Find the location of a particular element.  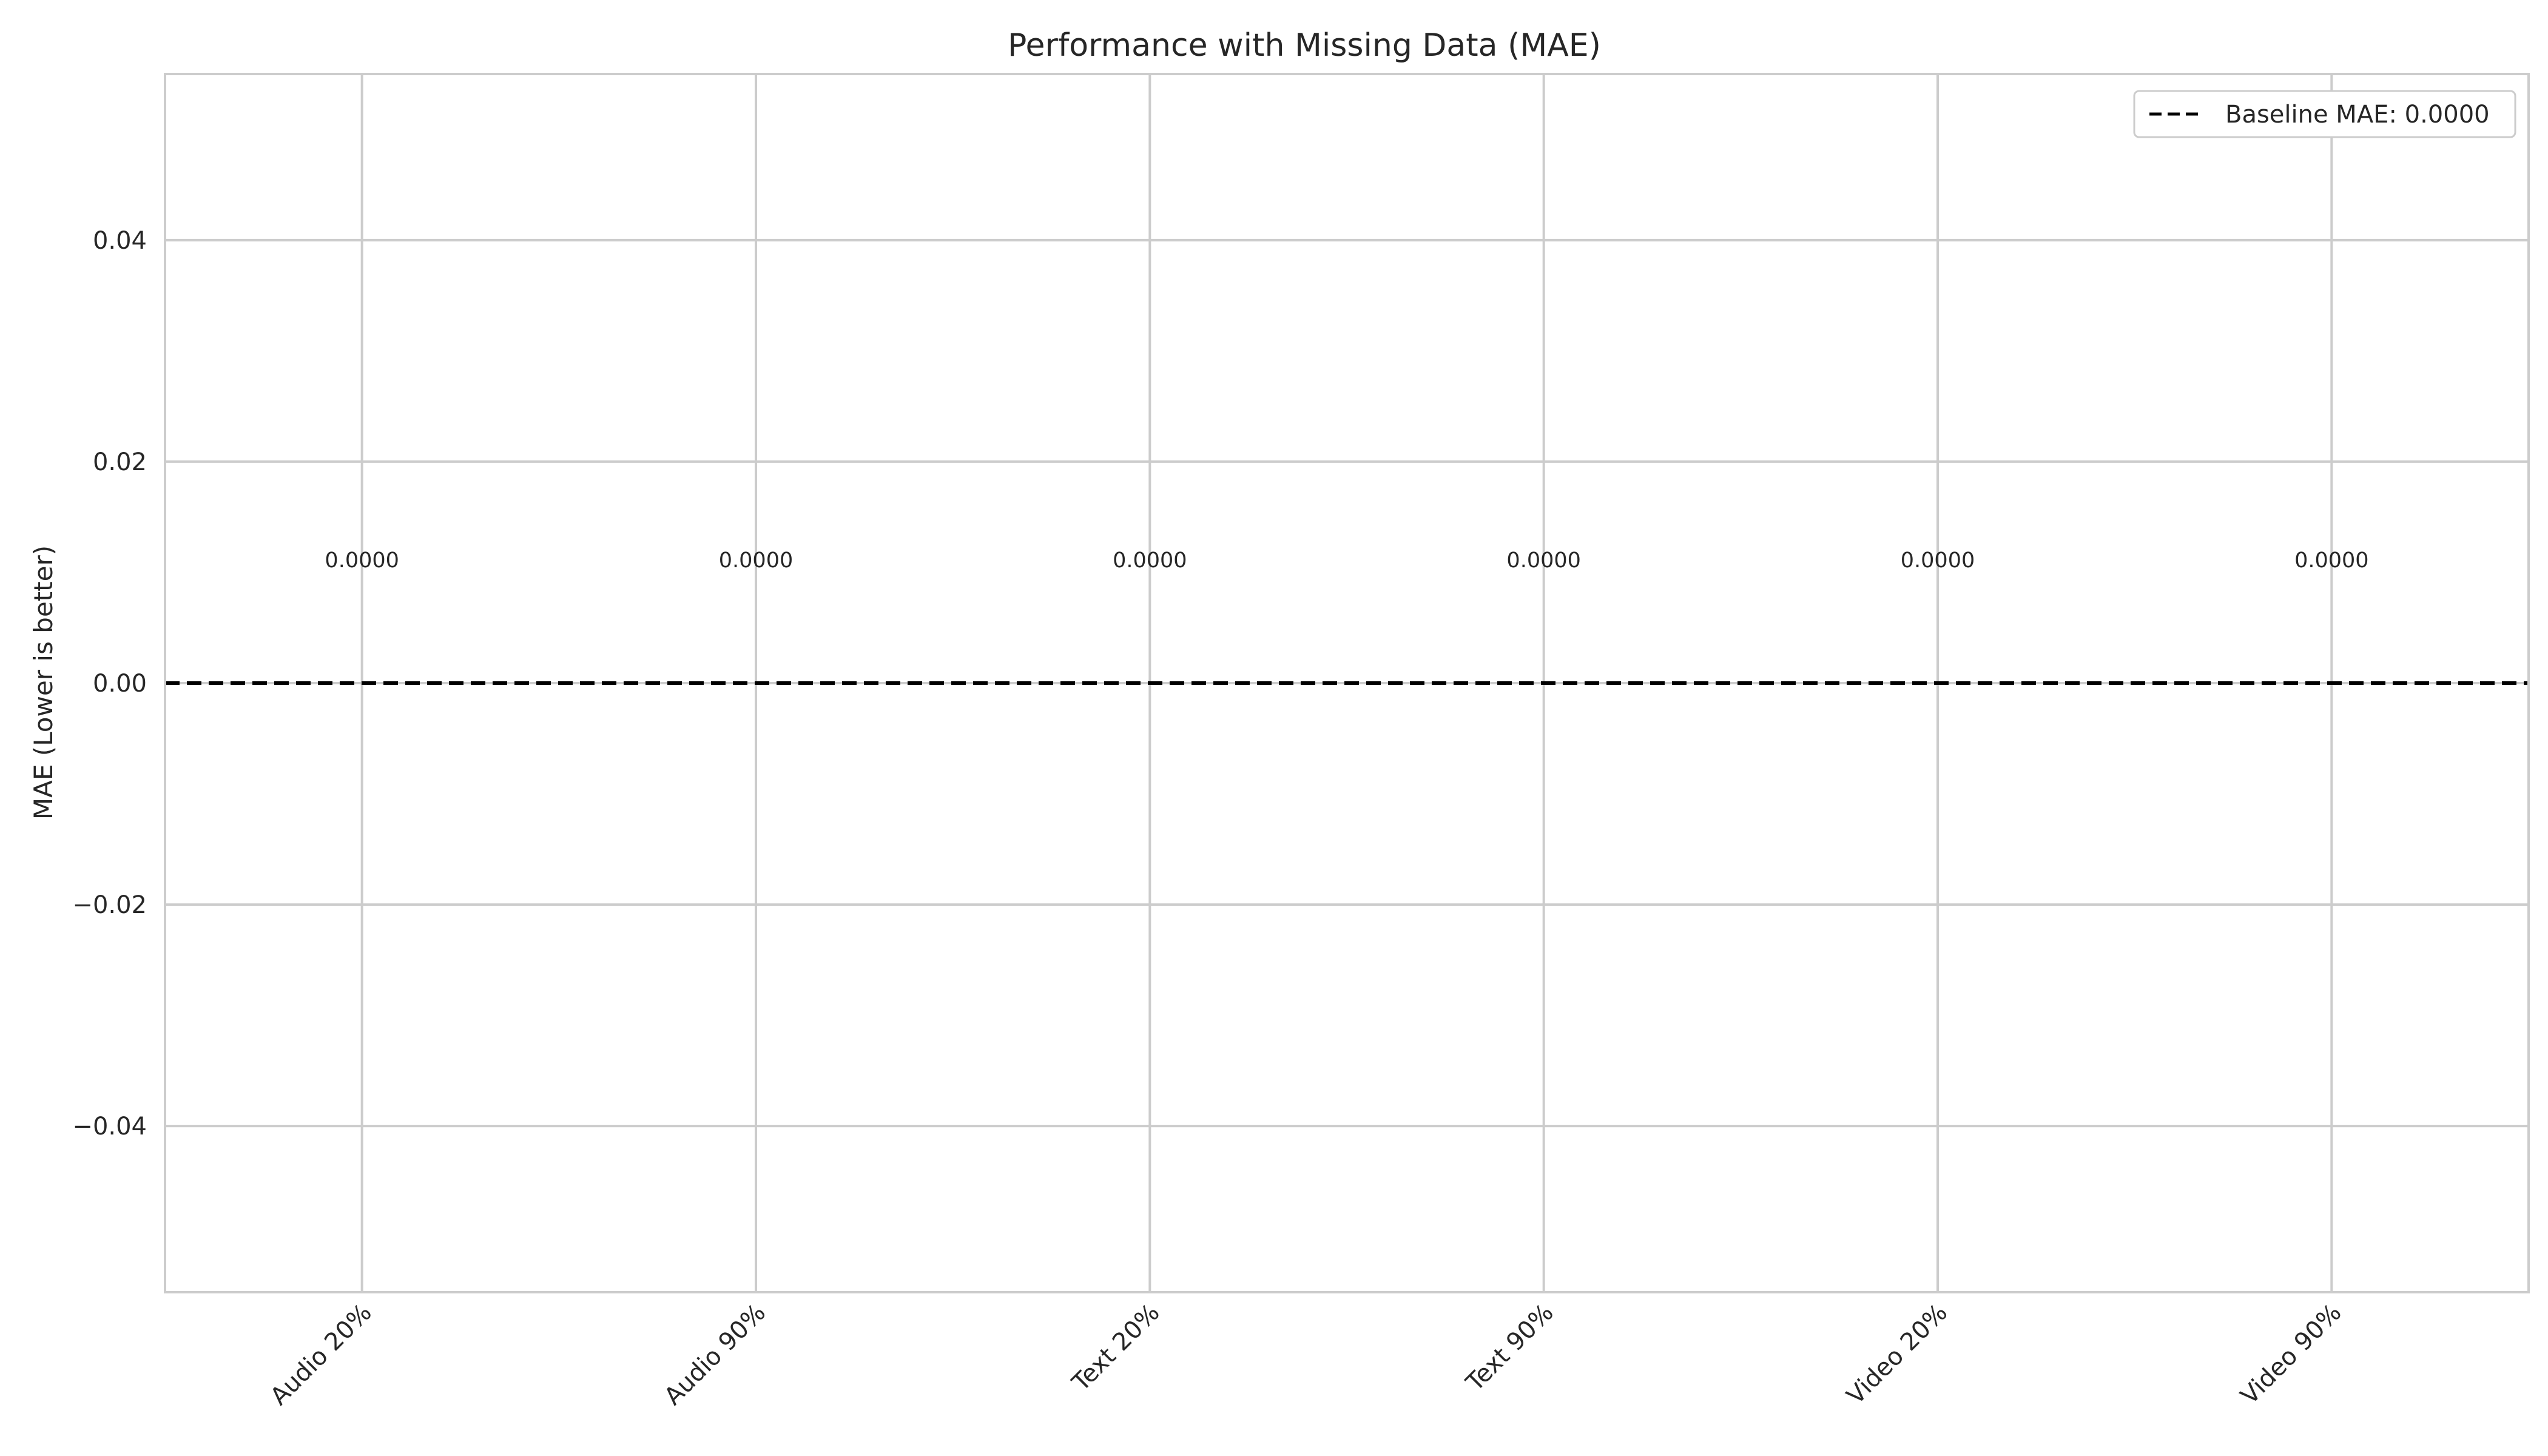

y-axis-label: MAE (Lower is better) is located at coordinates (43, 682).